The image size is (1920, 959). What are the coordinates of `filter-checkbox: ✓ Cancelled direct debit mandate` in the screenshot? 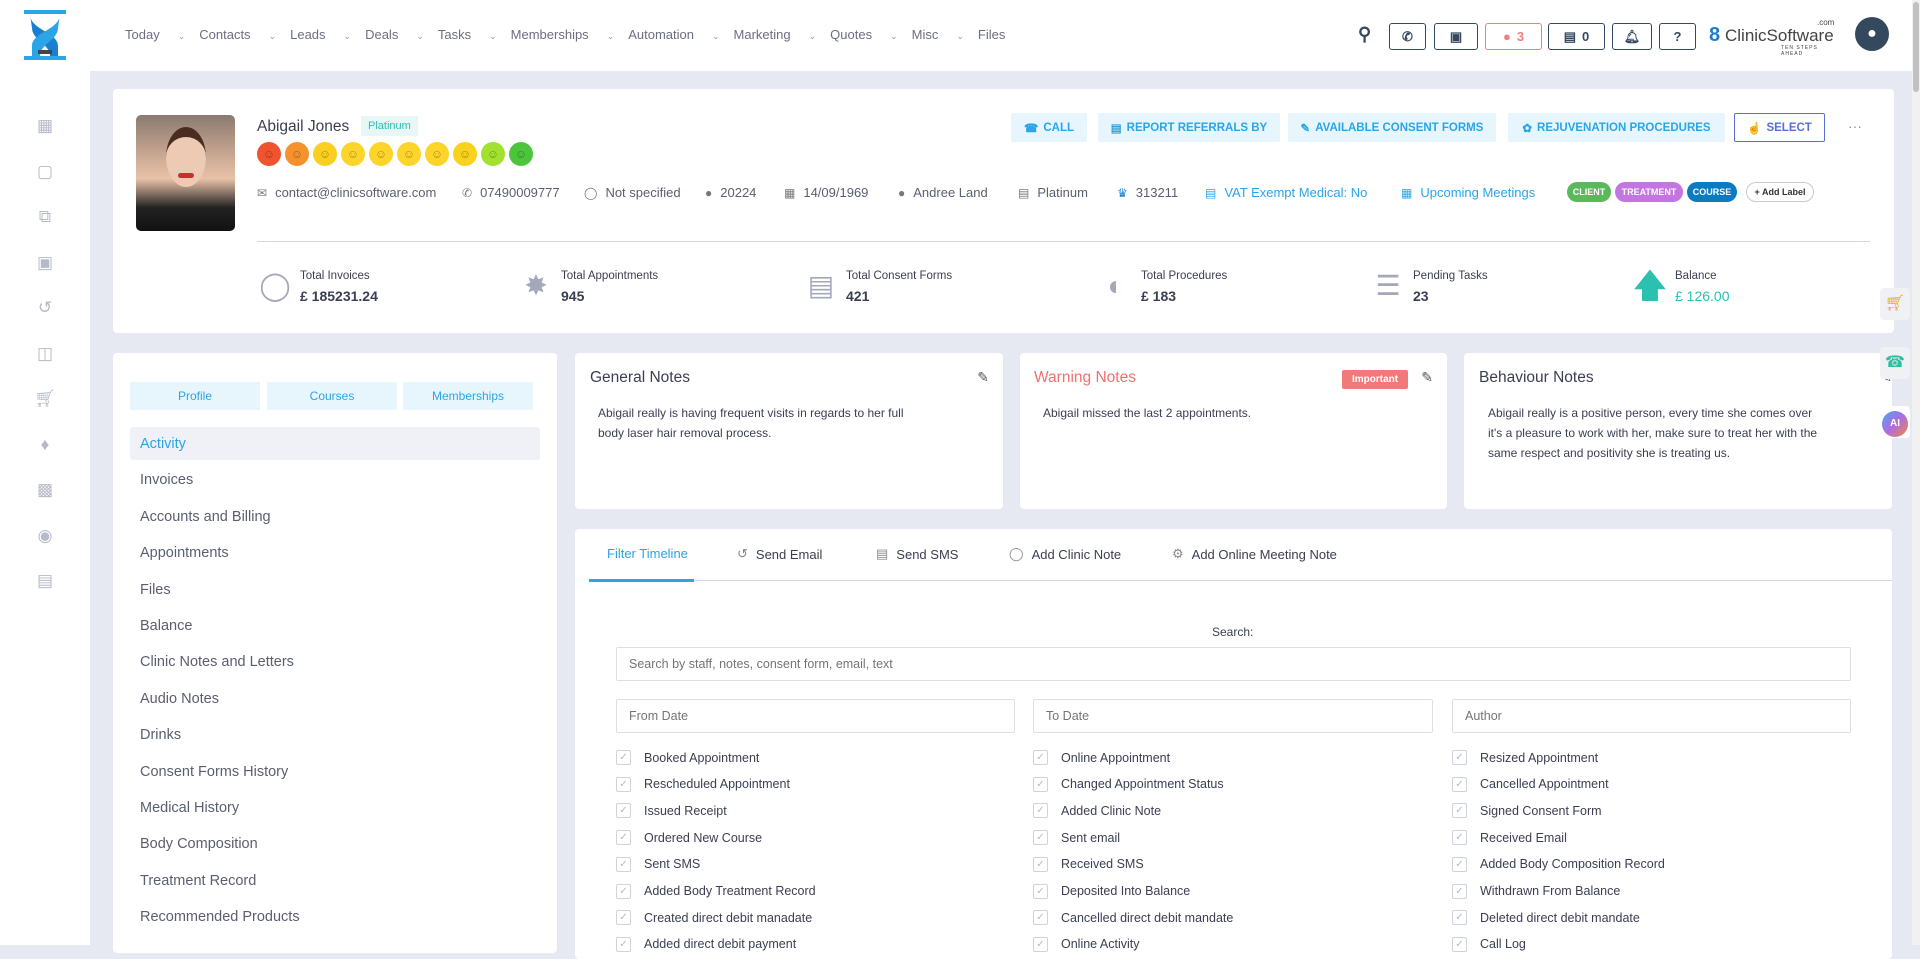 It's located at (1133, 918).